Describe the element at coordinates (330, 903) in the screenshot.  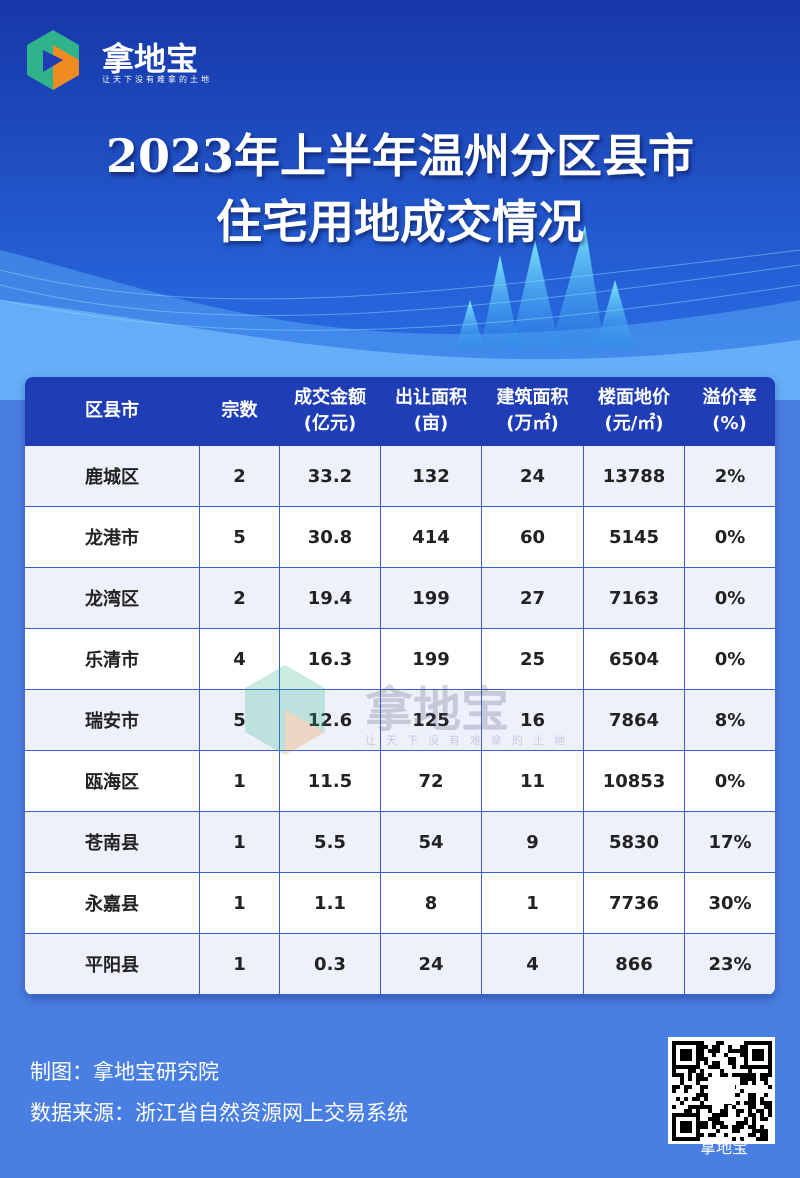
I see `cell: 1.1` at that location.